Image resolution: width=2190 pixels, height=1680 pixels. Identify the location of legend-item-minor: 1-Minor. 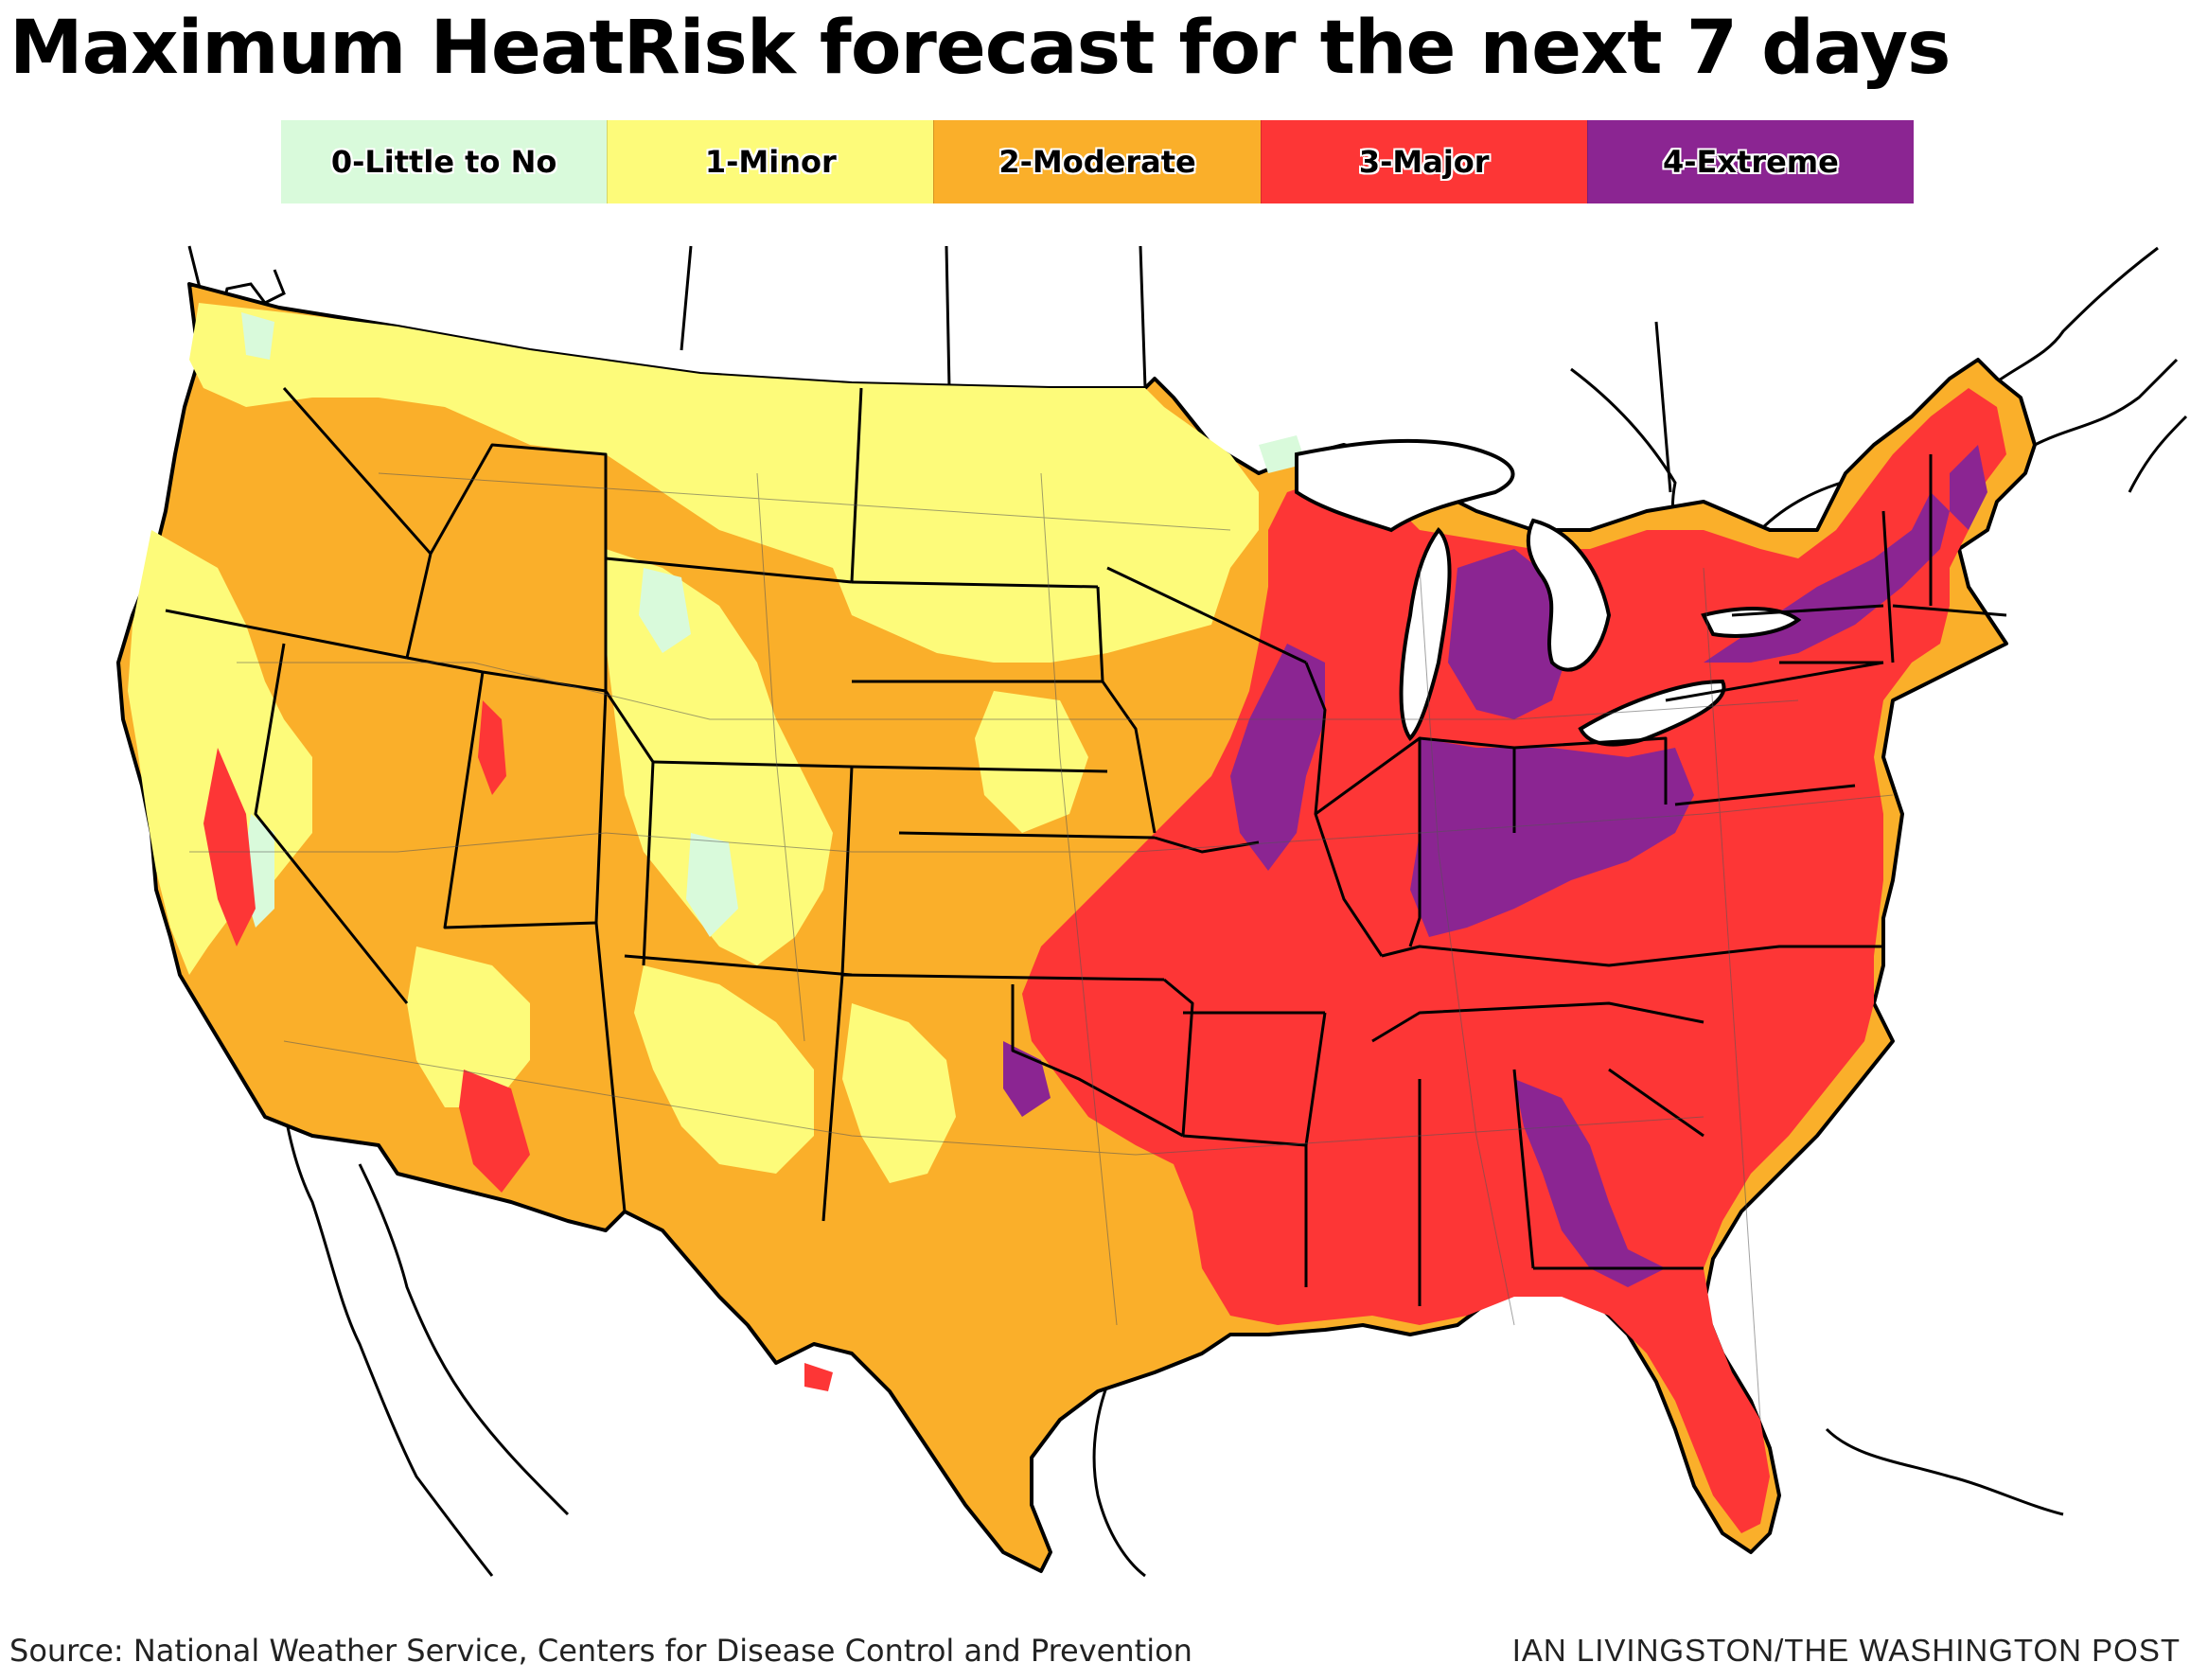
(771, 161).